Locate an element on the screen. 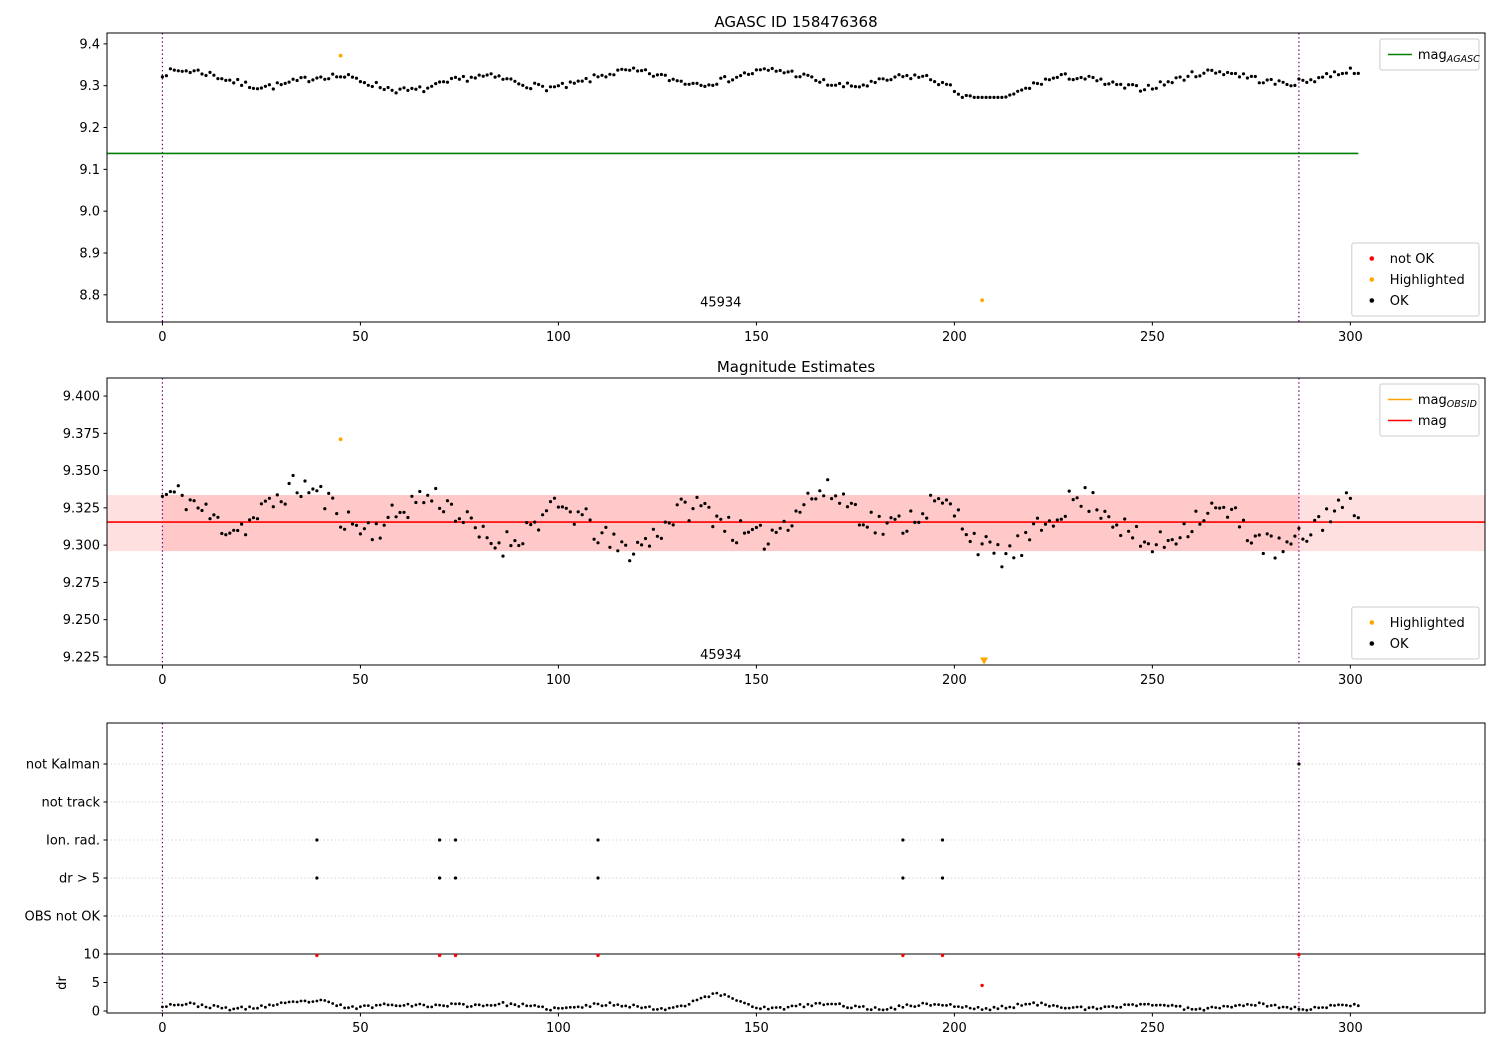 Image resolution: width=1500 pixels, height=1050 pixels. y-axis-ticks: 9.4 9.3 9.2 9.1 9.0 8.9 8.8 is located at coordinates (93, 170).